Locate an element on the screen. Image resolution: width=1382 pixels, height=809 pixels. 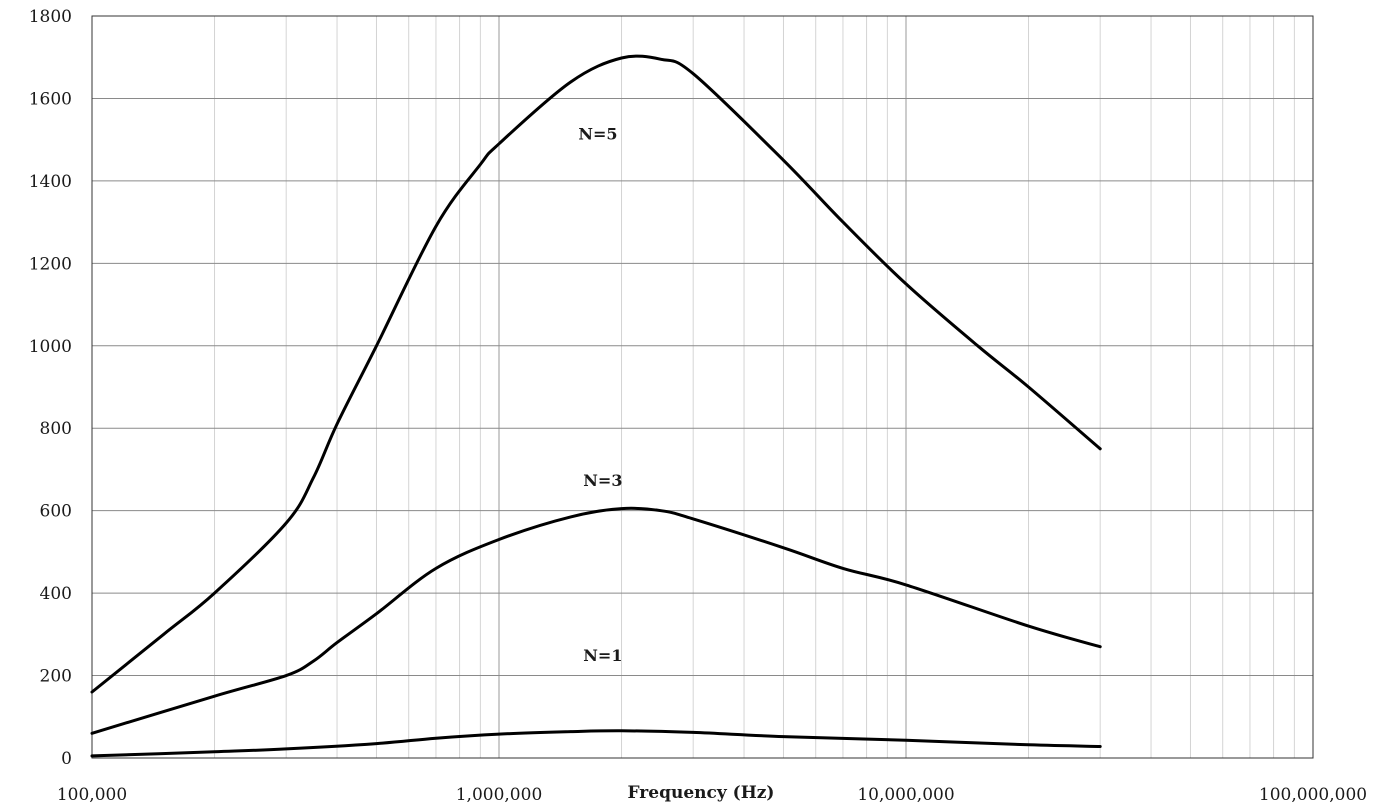
y-tick-label: 400 is located at coordinates (56, 594).